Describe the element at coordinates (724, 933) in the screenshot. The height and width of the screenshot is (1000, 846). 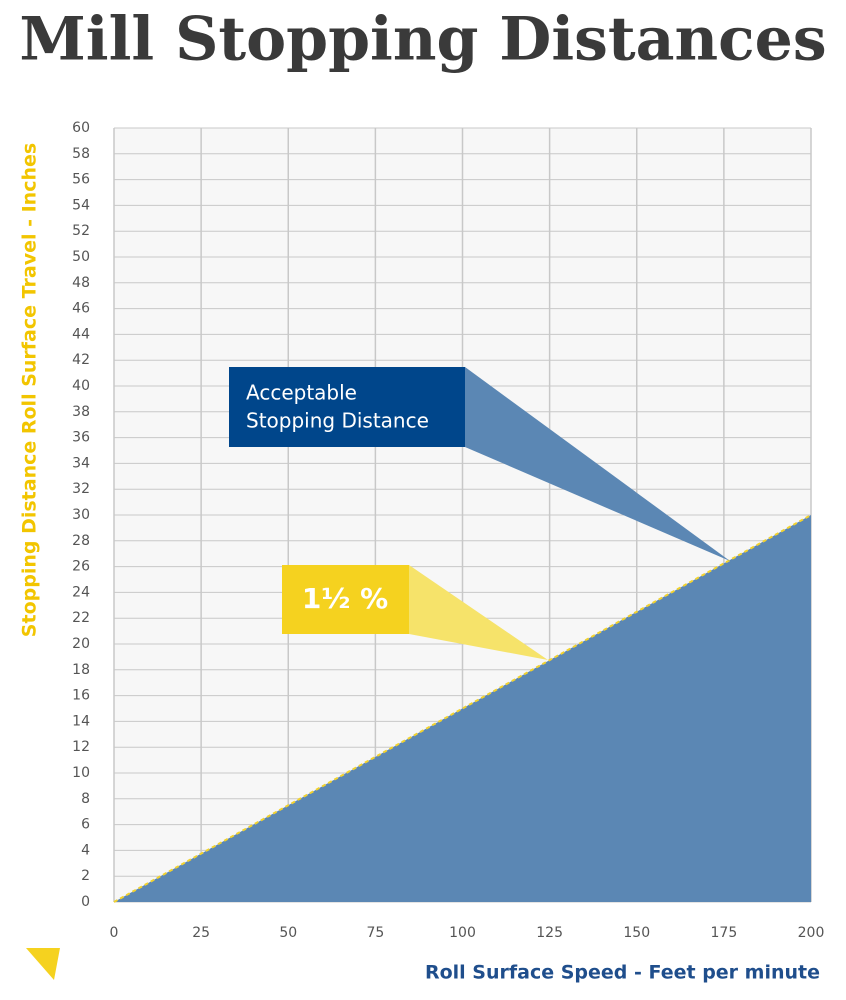
I see `x-tick-label: 175` at that location.